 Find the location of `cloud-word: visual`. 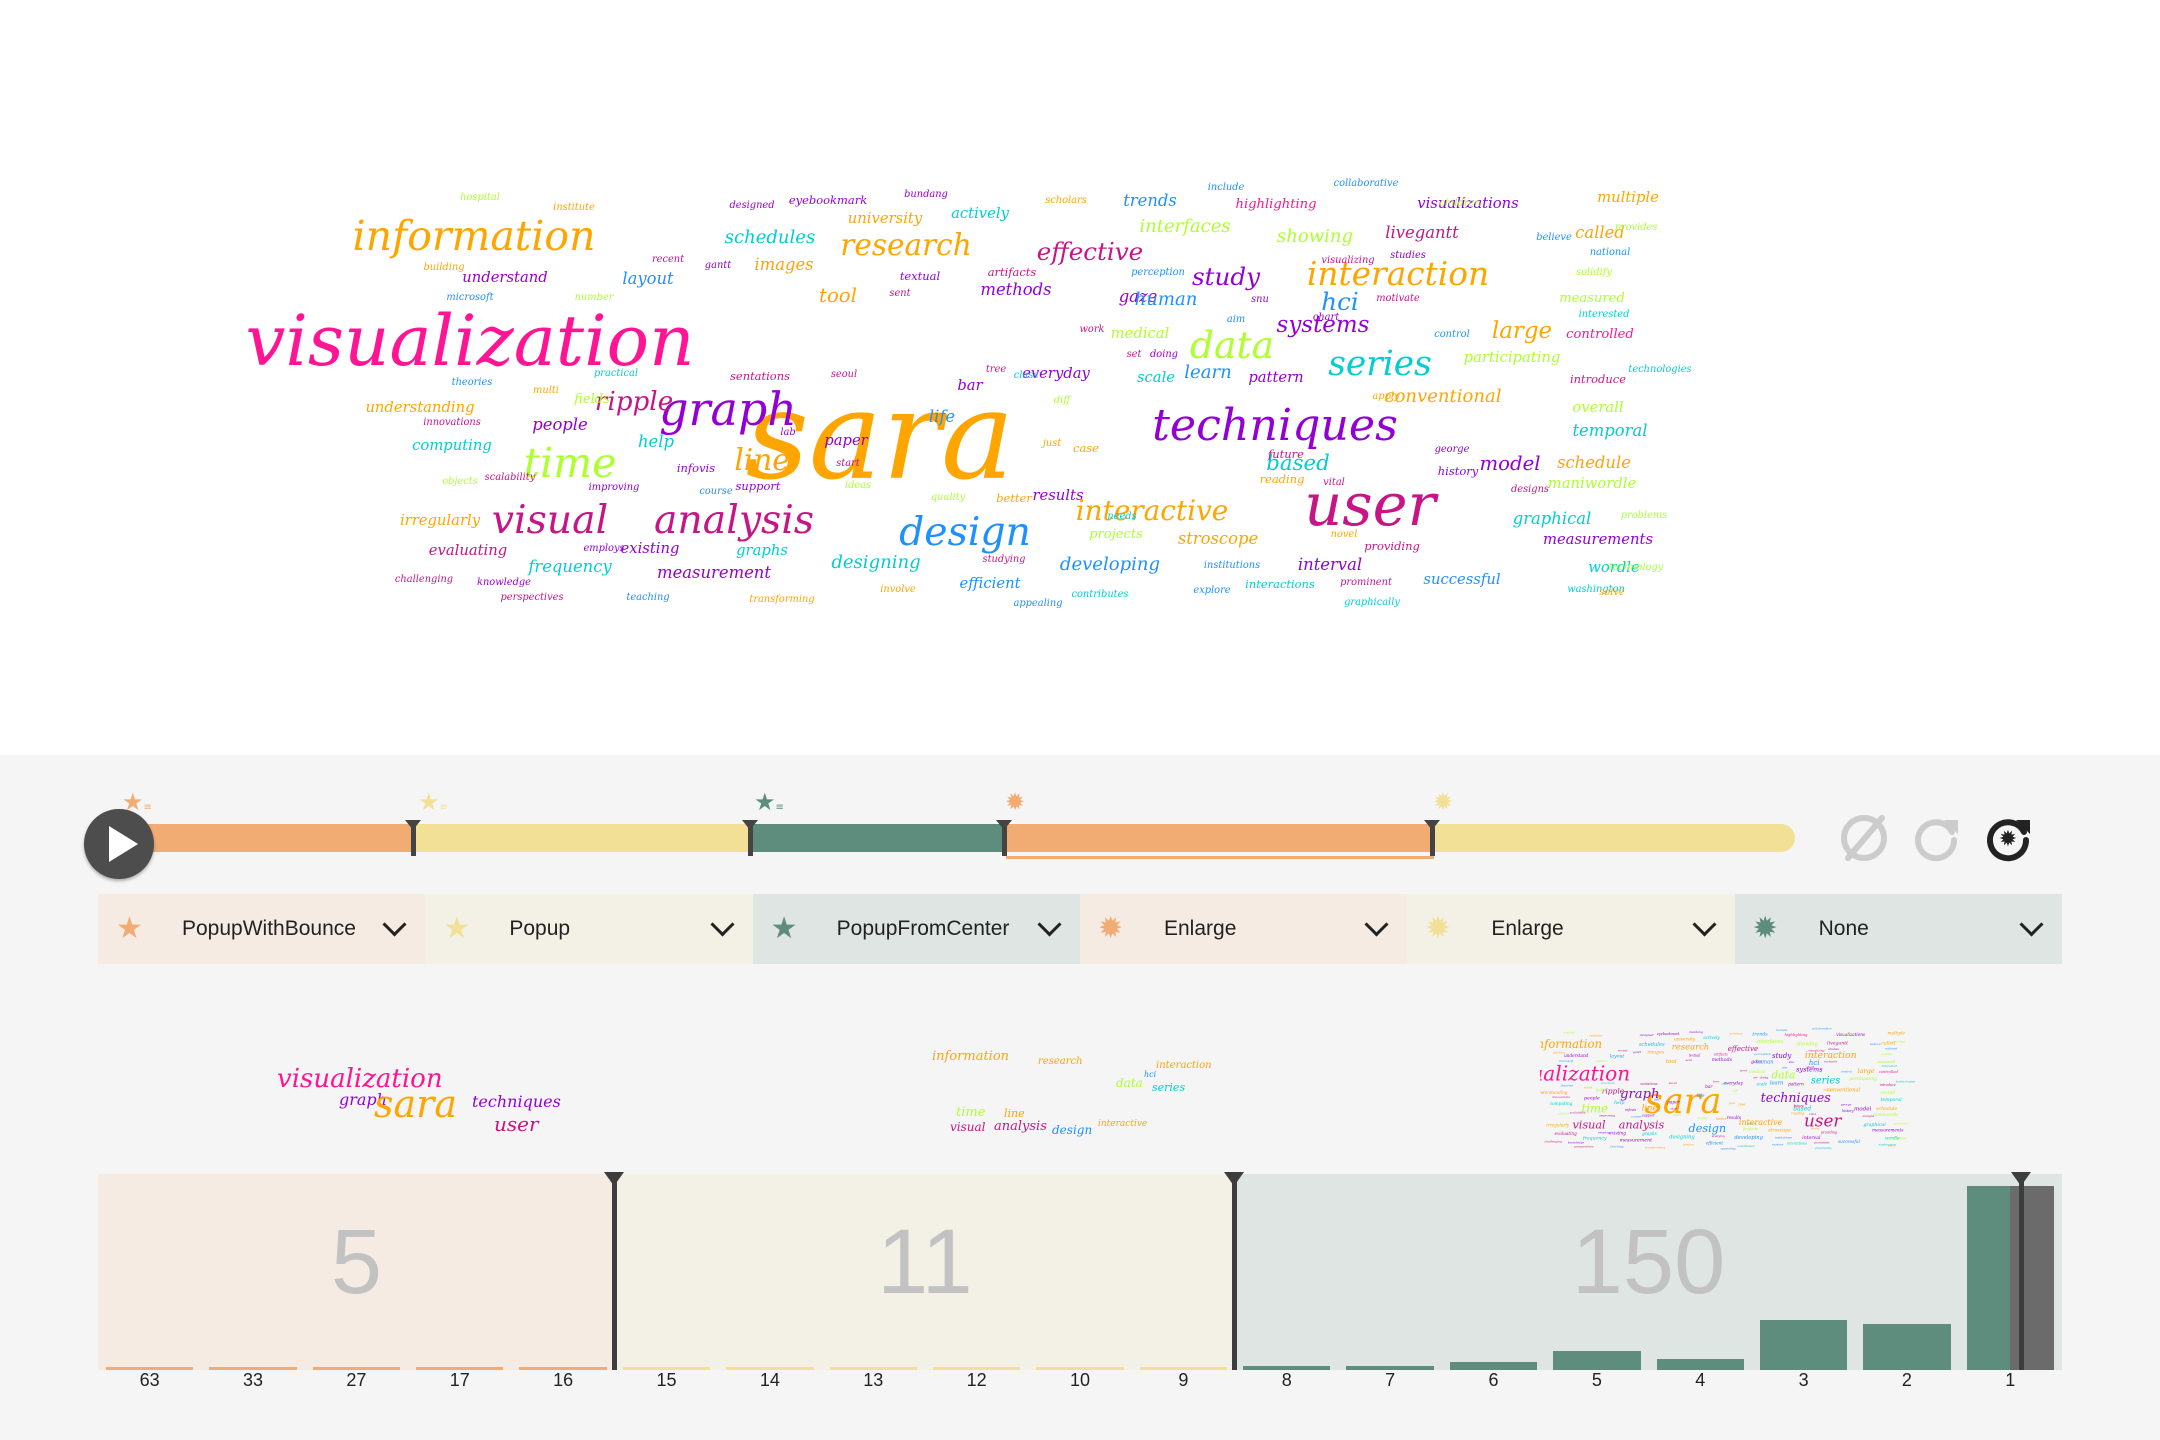

cloud-word: visual is located at coordinates (550, 520).